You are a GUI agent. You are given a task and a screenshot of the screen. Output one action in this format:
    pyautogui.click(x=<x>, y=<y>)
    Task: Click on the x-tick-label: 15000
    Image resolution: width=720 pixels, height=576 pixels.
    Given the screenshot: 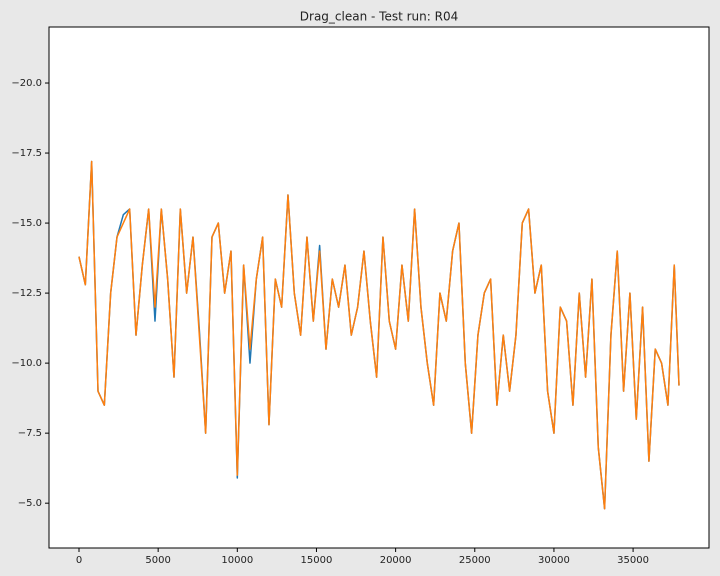 What is the action you would take?
    pyautogui.click(x=317, y=560)
    